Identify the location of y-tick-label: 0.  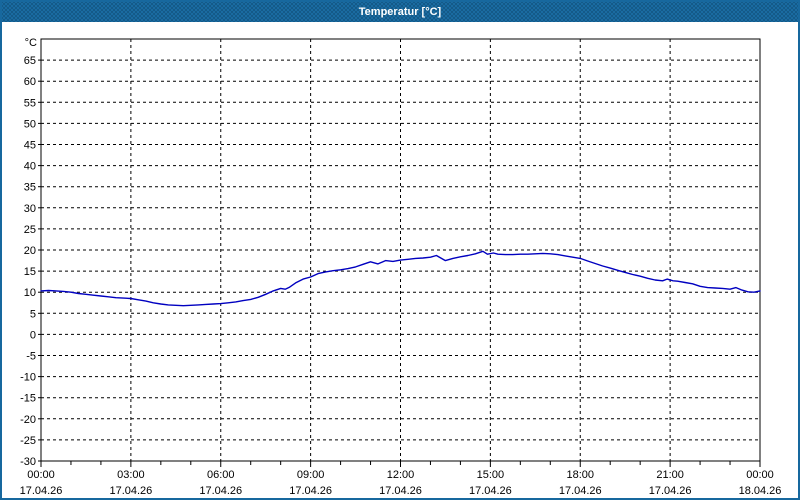
(33, 335).